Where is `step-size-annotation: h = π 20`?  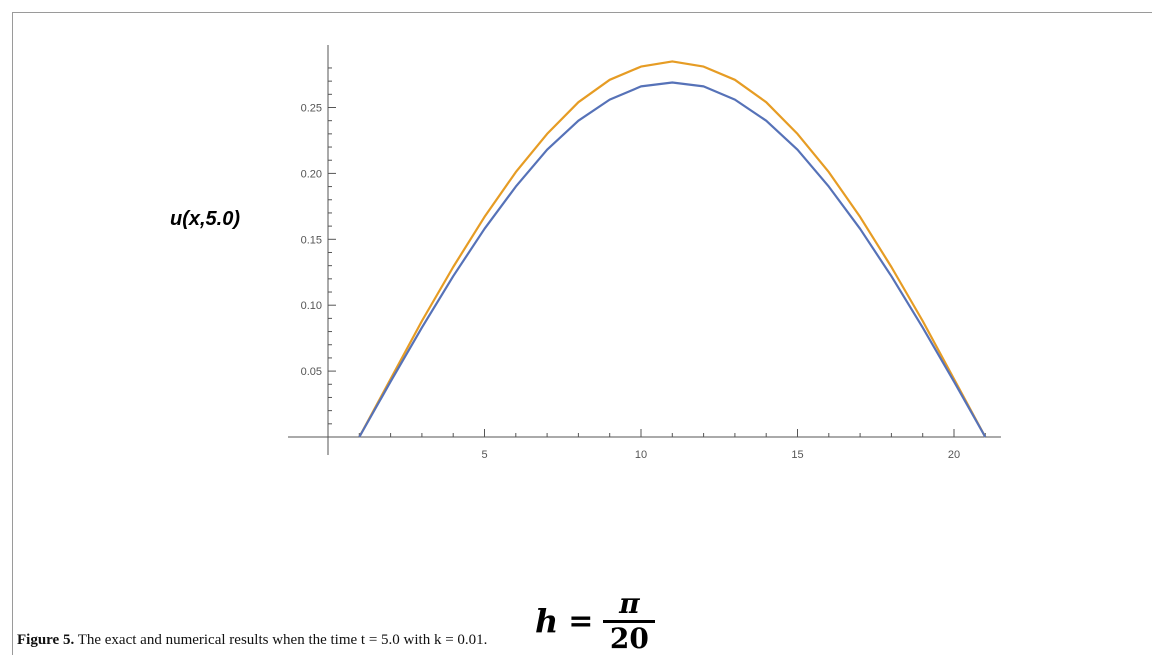
step-size-annotation: h = π 20 is located at coordinates (595, 620).